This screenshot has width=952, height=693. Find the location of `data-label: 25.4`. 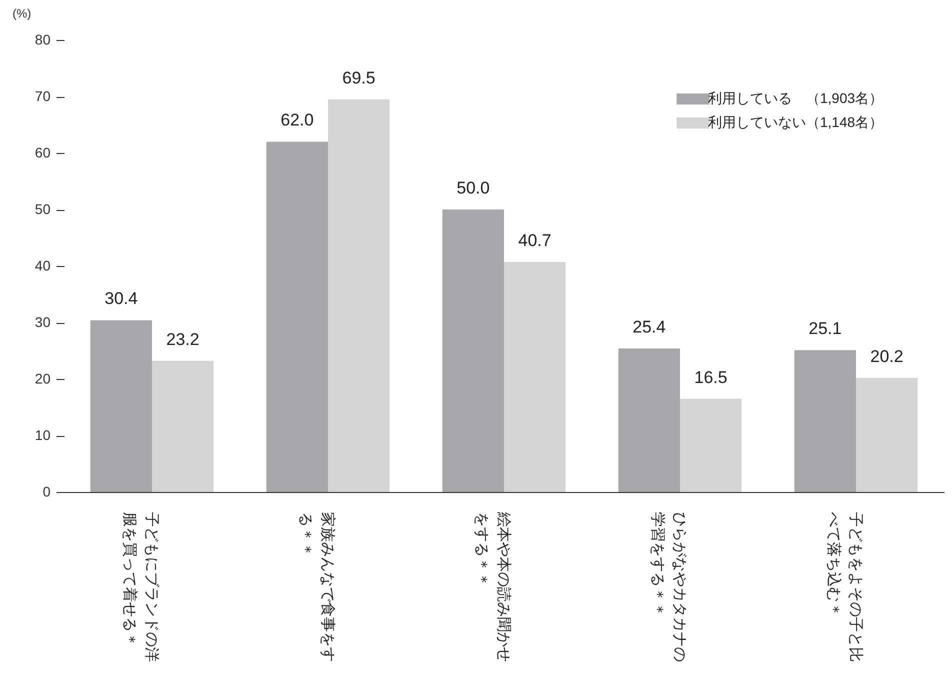

data-label: 25.4 is located at coordinates (649, 326).